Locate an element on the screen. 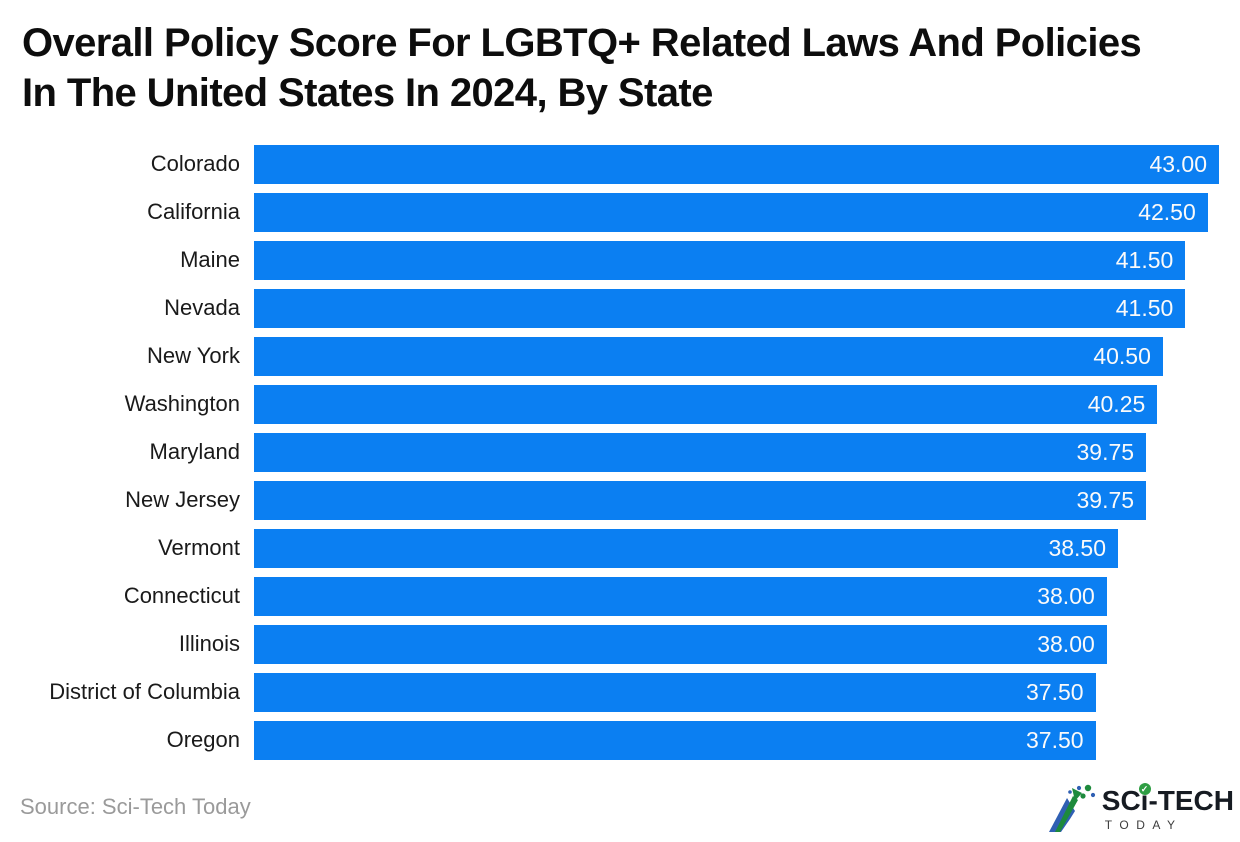  bar-row: District of Columbia 37.50 is located at coordinates (609, 692).